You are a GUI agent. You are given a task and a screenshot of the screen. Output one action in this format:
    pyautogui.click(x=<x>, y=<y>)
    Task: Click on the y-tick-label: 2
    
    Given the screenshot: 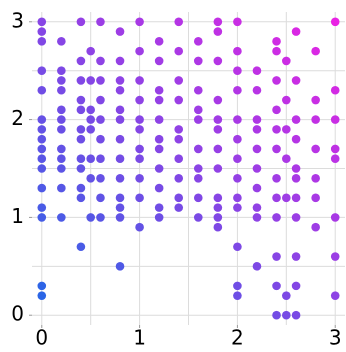 What is the action you would take?
    pyautogui.click(x=17, y=118)
    